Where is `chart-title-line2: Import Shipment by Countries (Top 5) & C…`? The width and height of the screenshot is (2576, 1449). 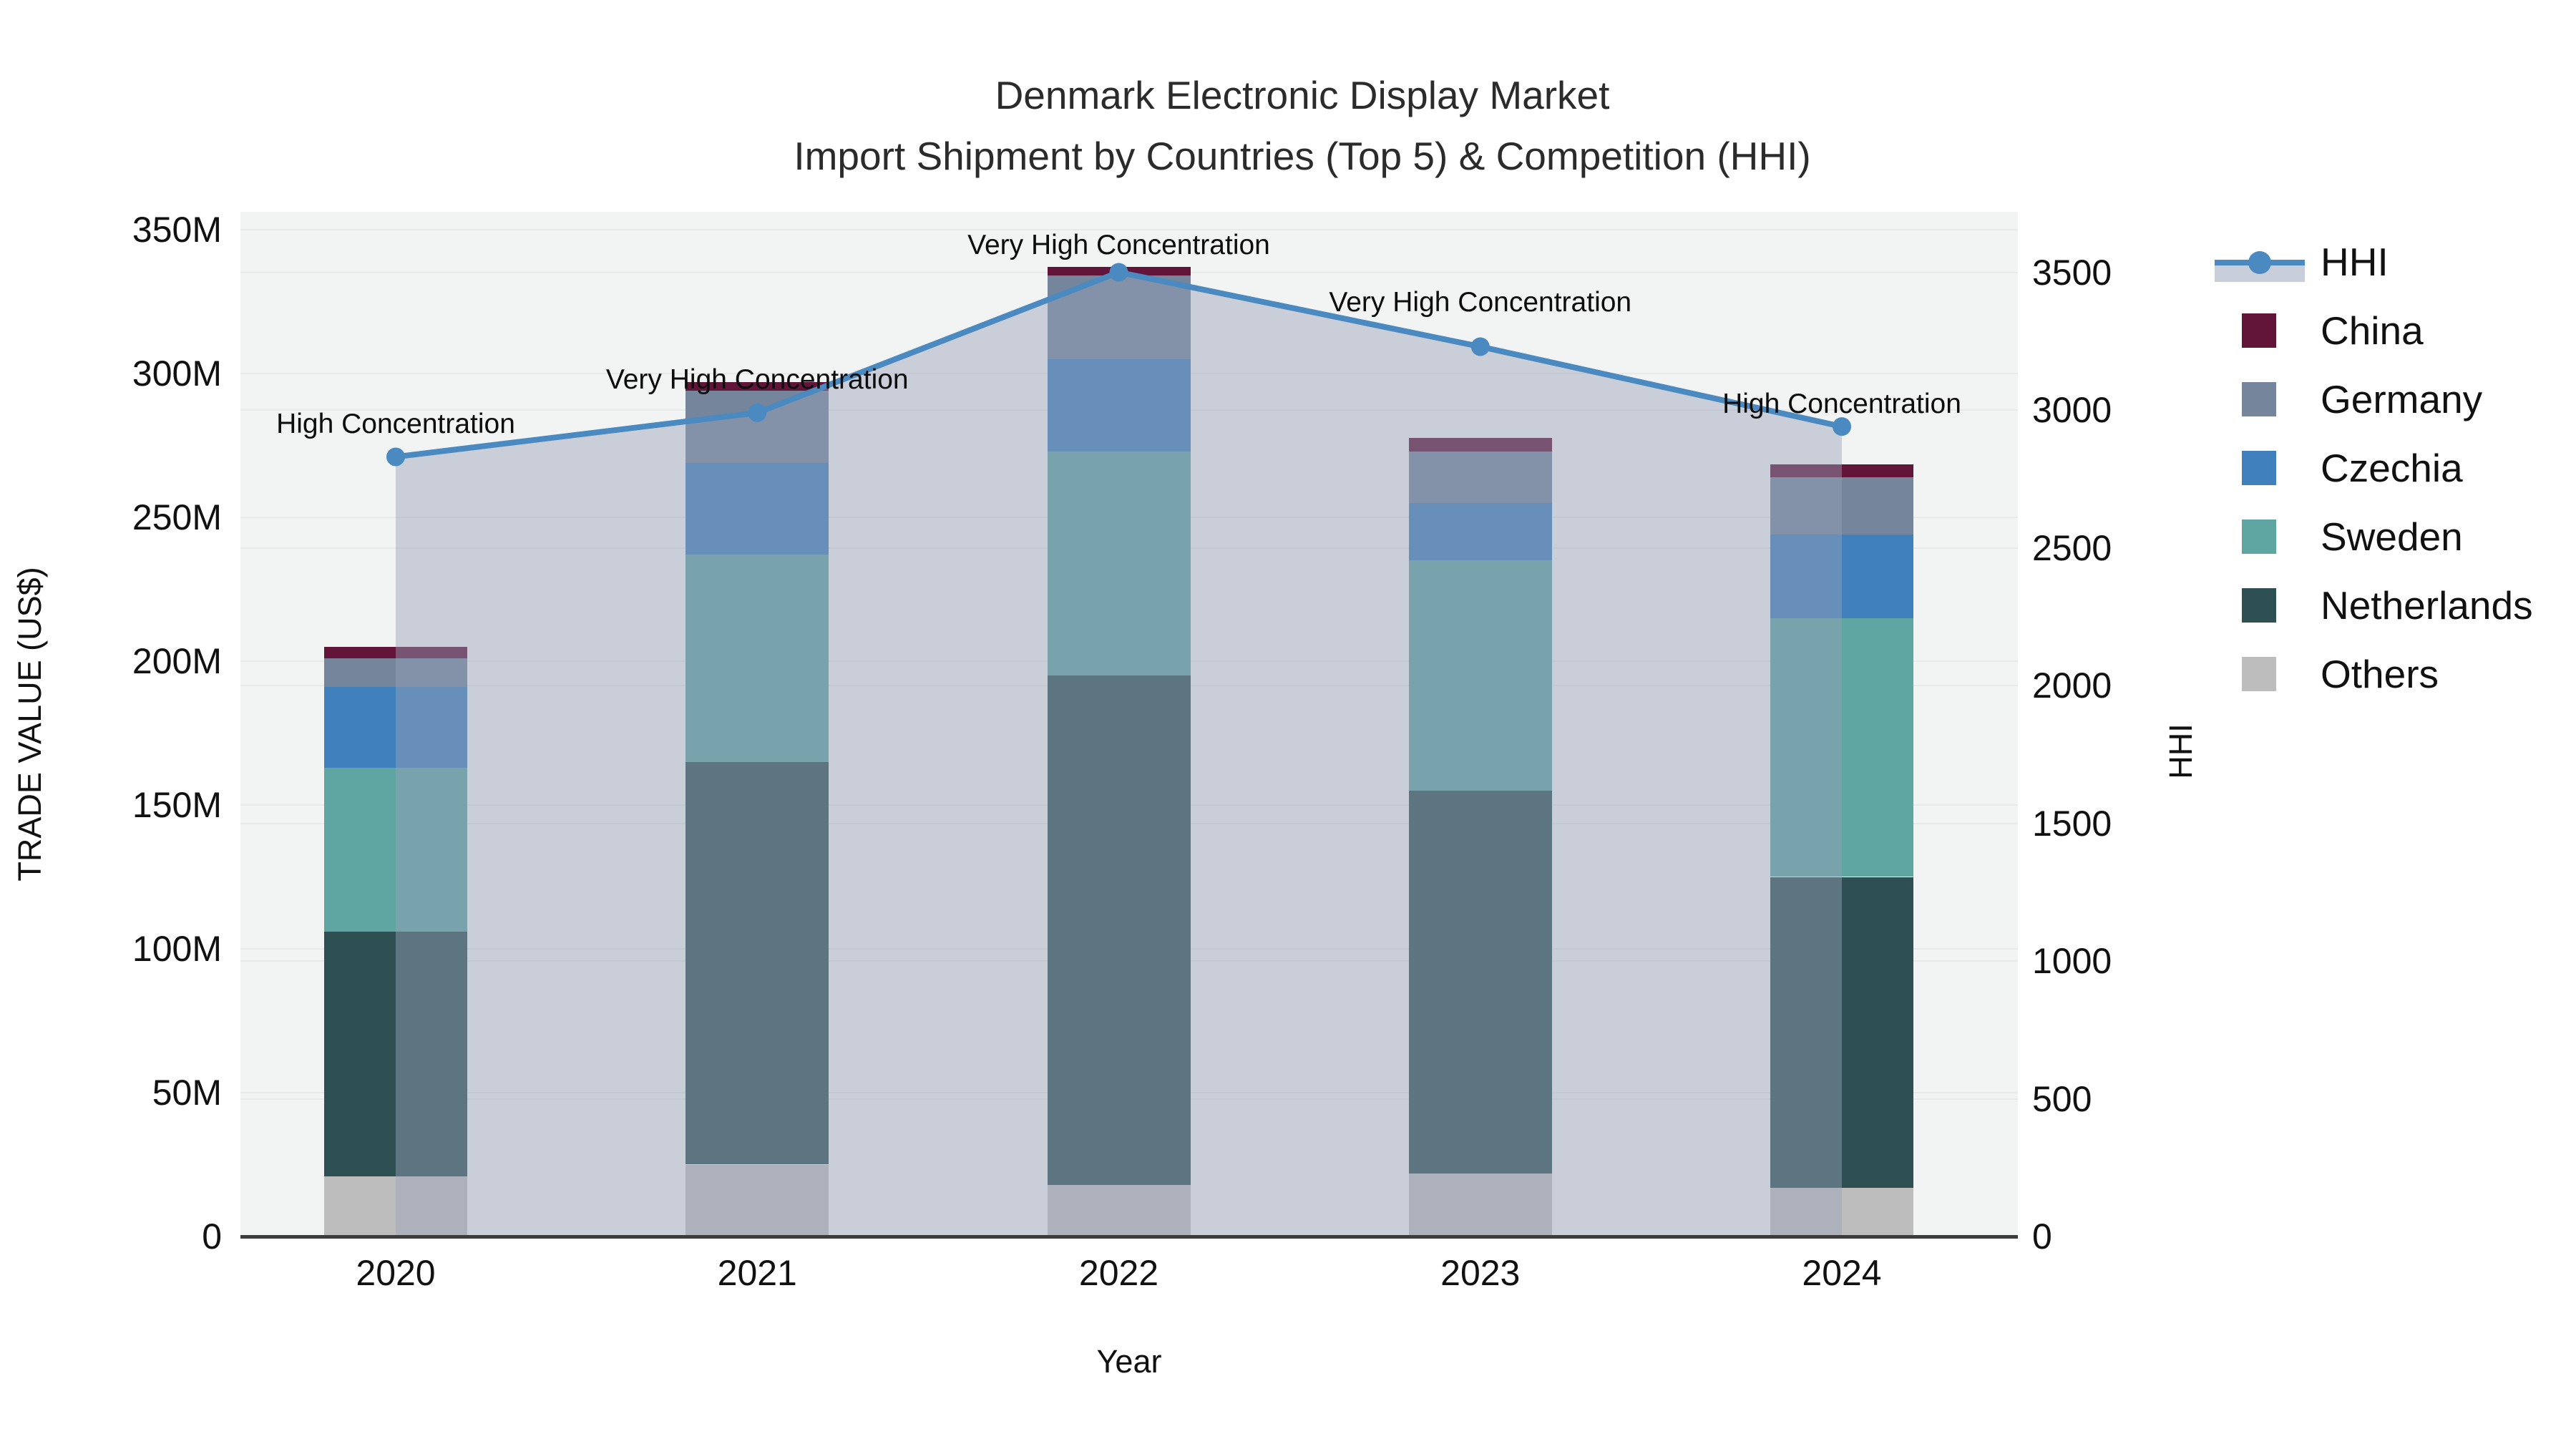
chart-title-line2: Import Shipment by Countries (Top 5) & C… is located at coordinates (1302, 156).